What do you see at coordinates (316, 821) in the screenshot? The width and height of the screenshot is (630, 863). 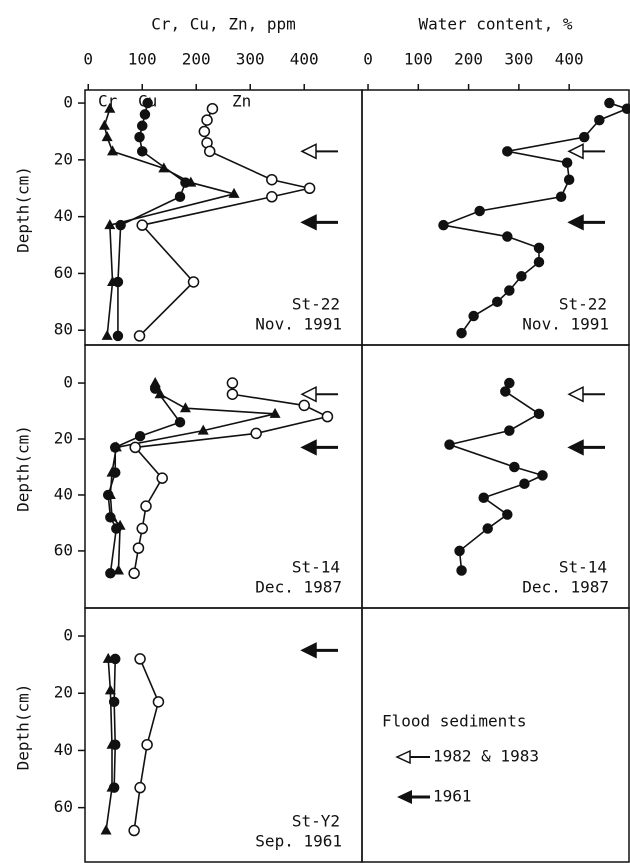 I see `panel-label: St-Y2` at bounding box center [316, 821].